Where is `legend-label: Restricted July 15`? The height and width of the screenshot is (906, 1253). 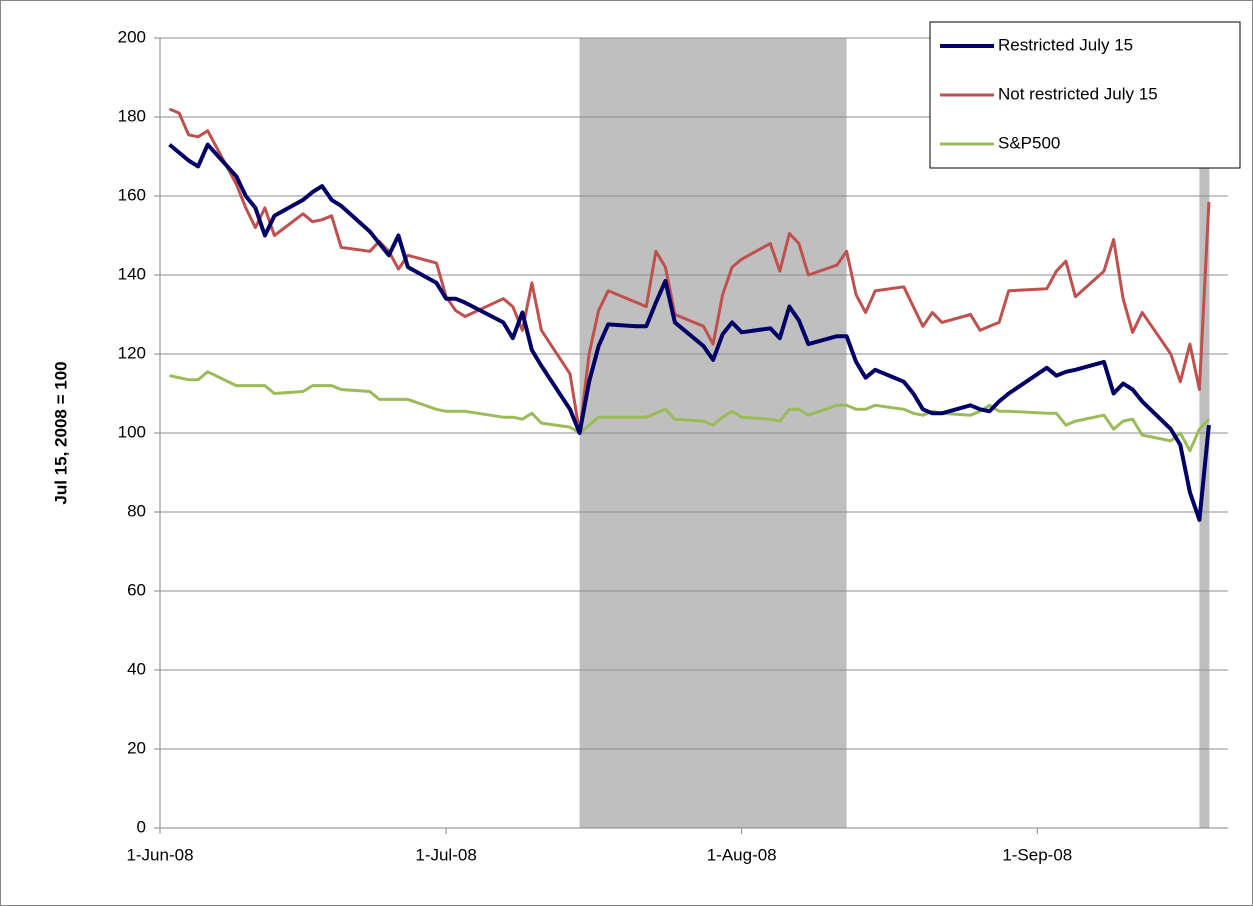
legend-label: Restricted July 15 is located at coordinates (1065, 44).